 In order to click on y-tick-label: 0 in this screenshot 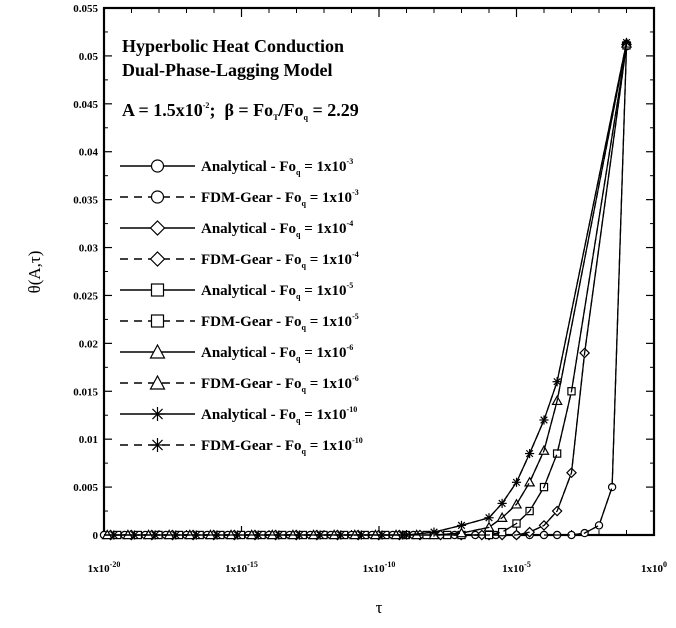, I will do `click(96, 536)`.